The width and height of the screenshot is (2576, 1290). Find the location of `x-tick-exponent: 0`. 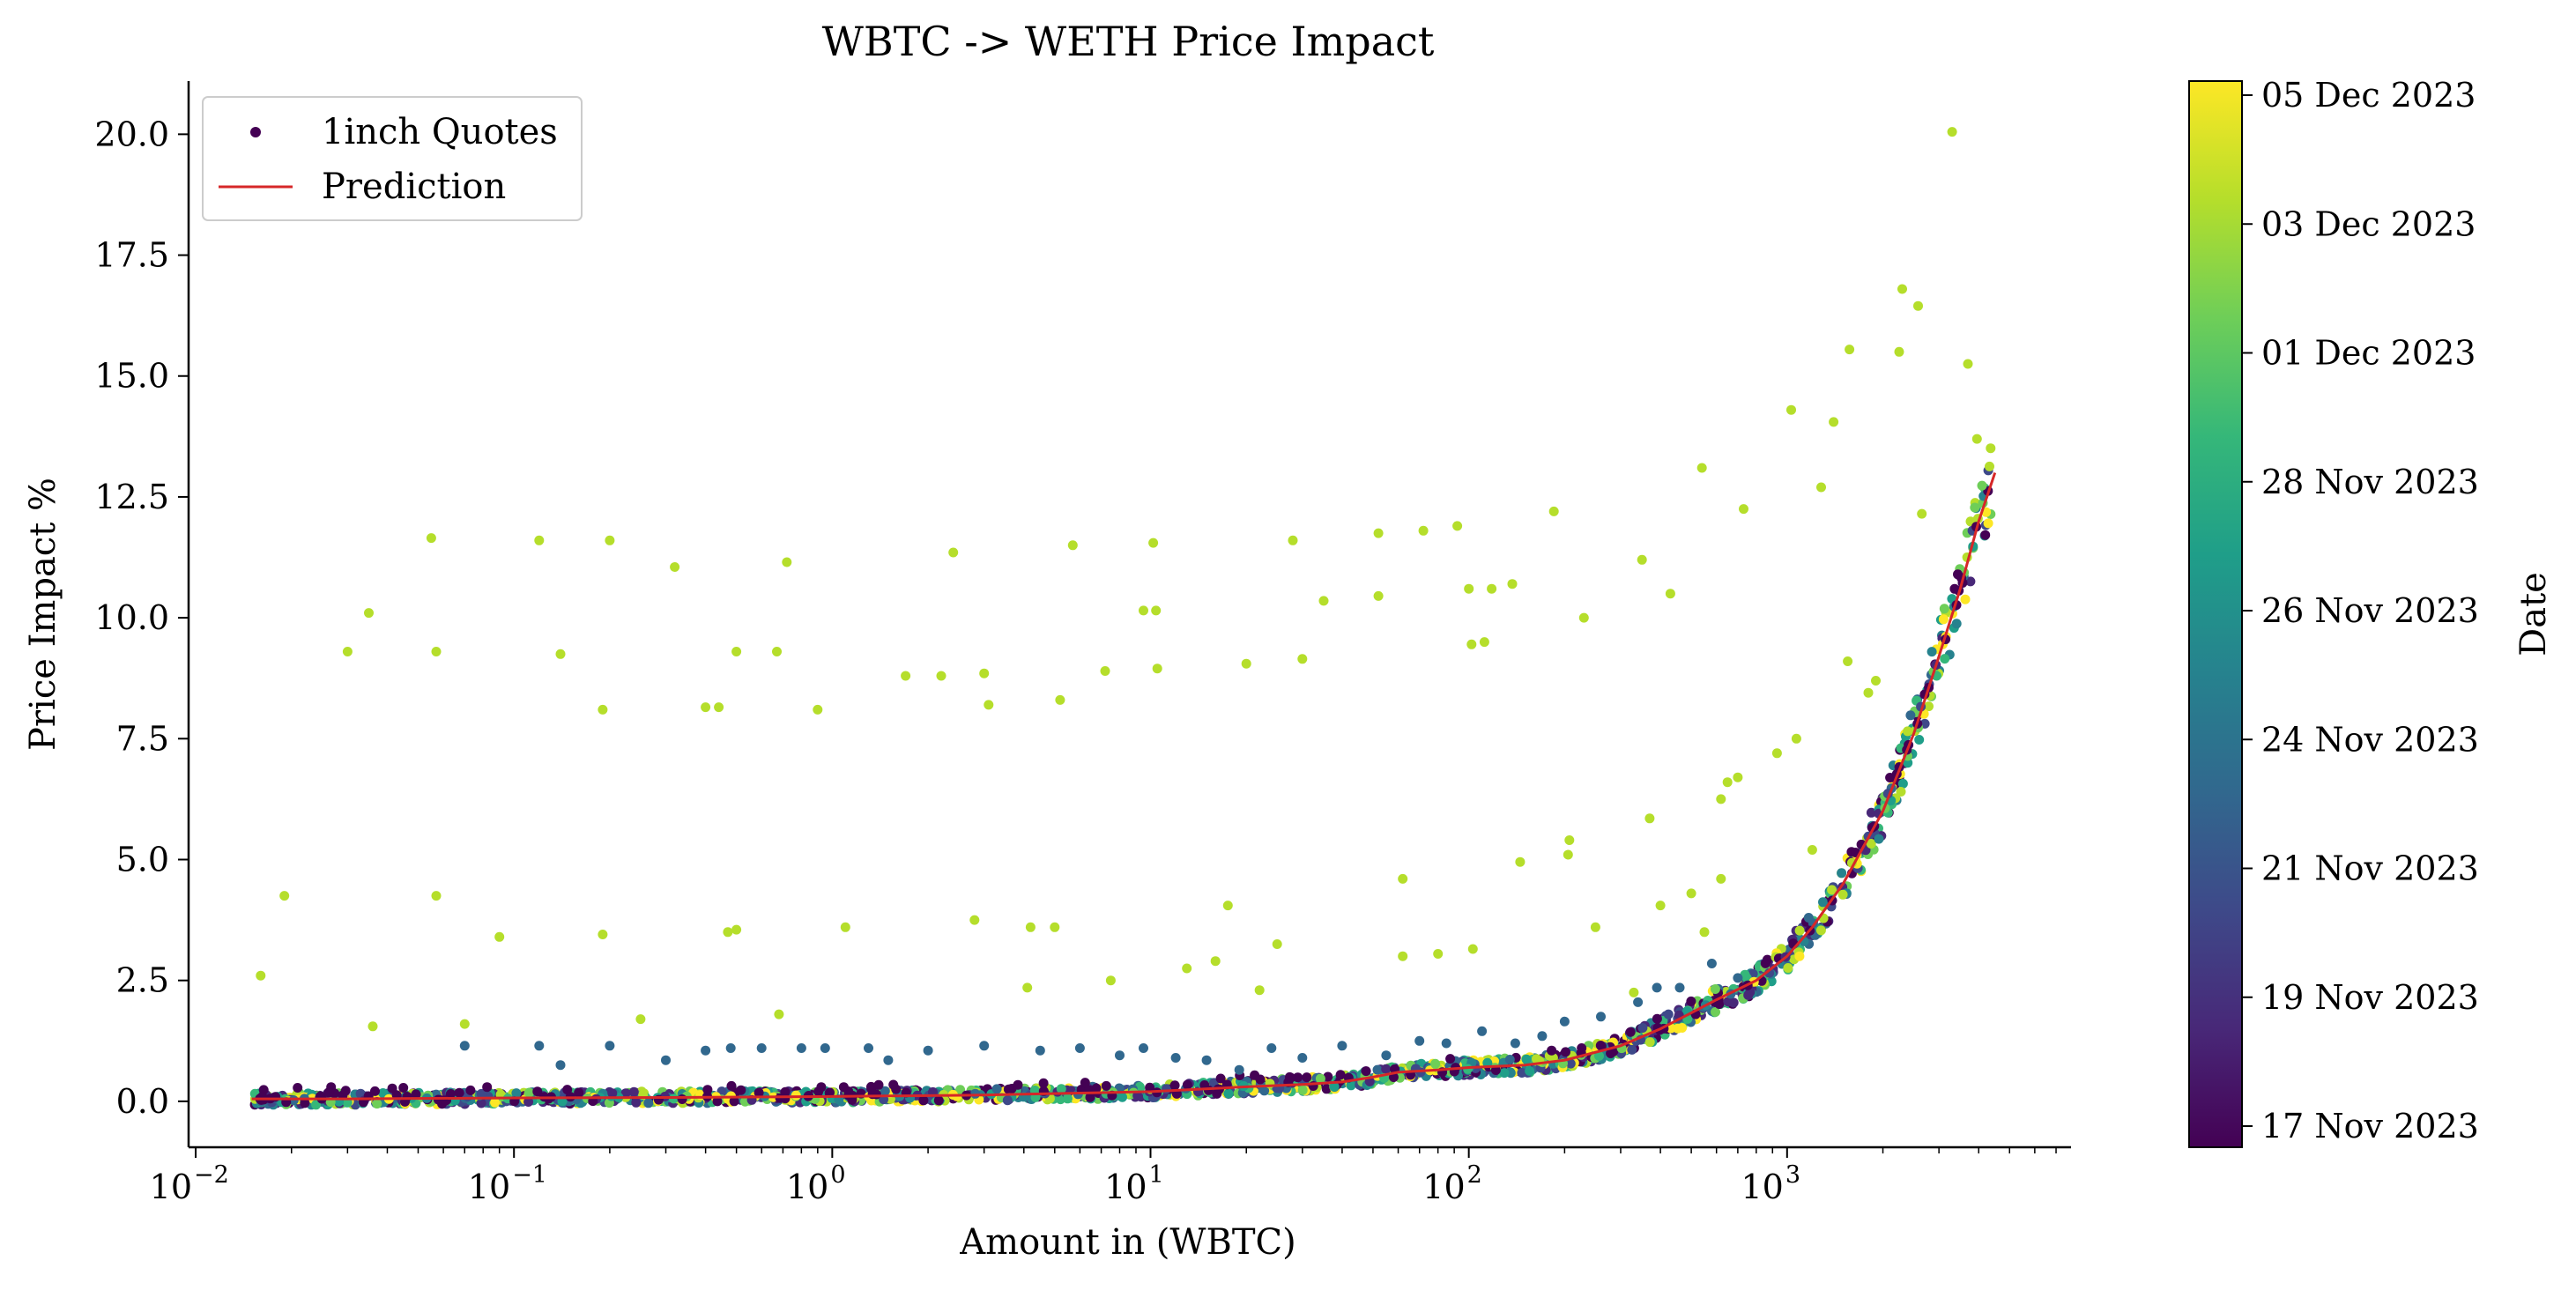

x-tick-exponent: 0 is located at coordinates (837, 1175).